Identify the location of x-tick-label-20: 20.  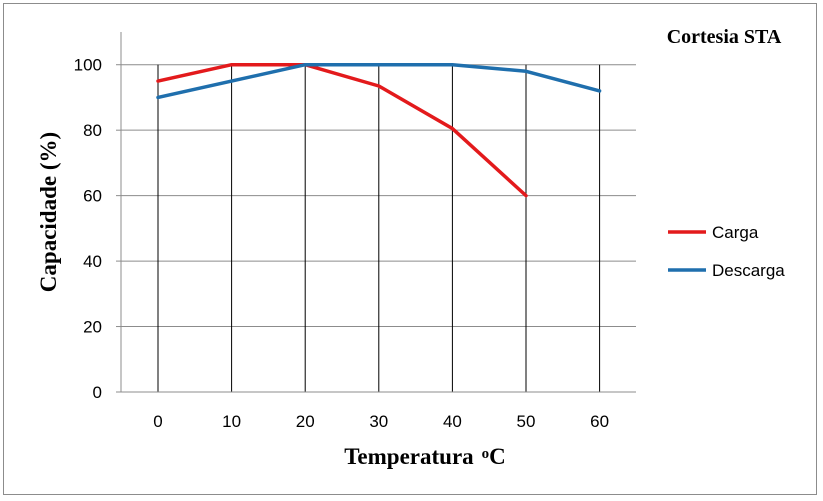
(305, 421).